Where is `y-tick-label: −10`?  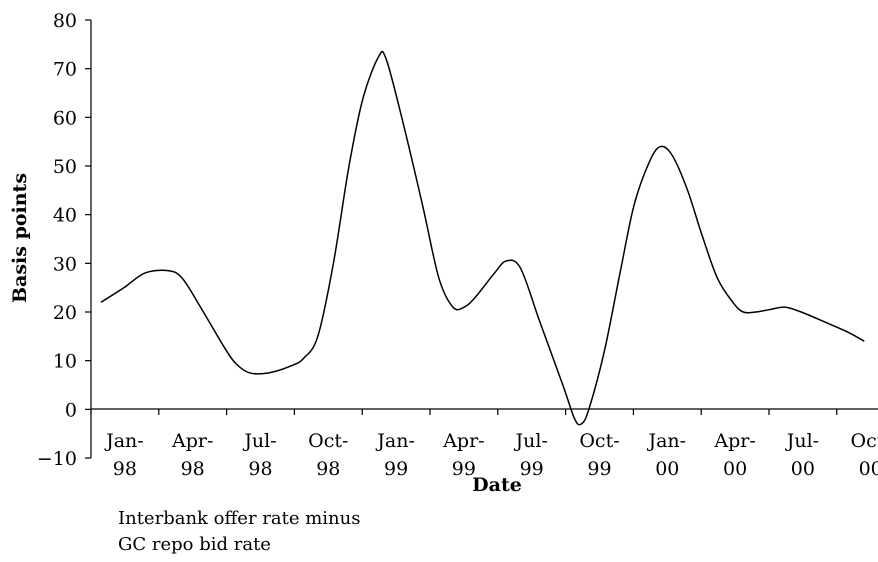
y-tick-label: −10 is located at coordinates (57, 459).